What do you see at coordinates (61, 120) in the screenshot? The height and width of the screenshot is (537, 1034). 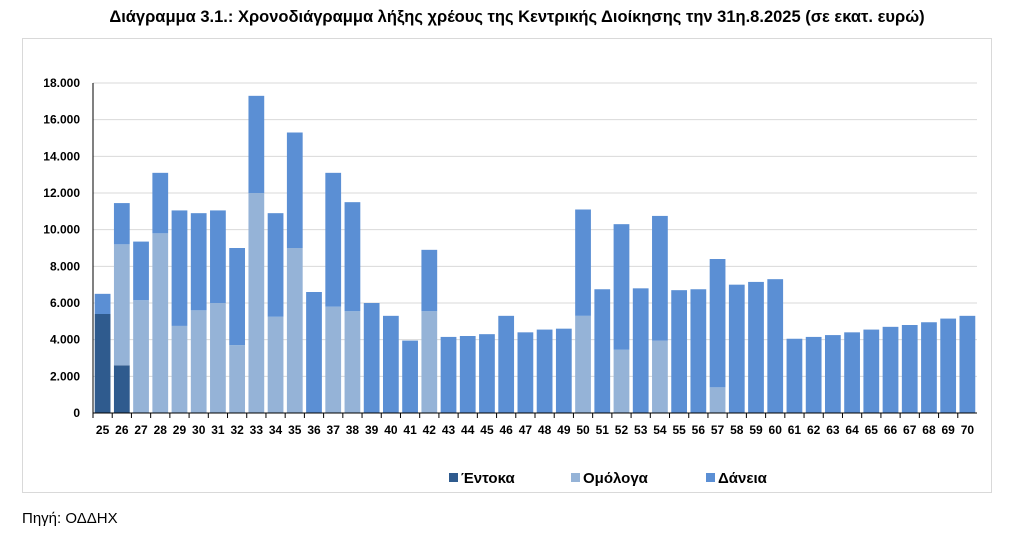 I see `y-tick-label: 16.000` at bounding box center [61, 120].